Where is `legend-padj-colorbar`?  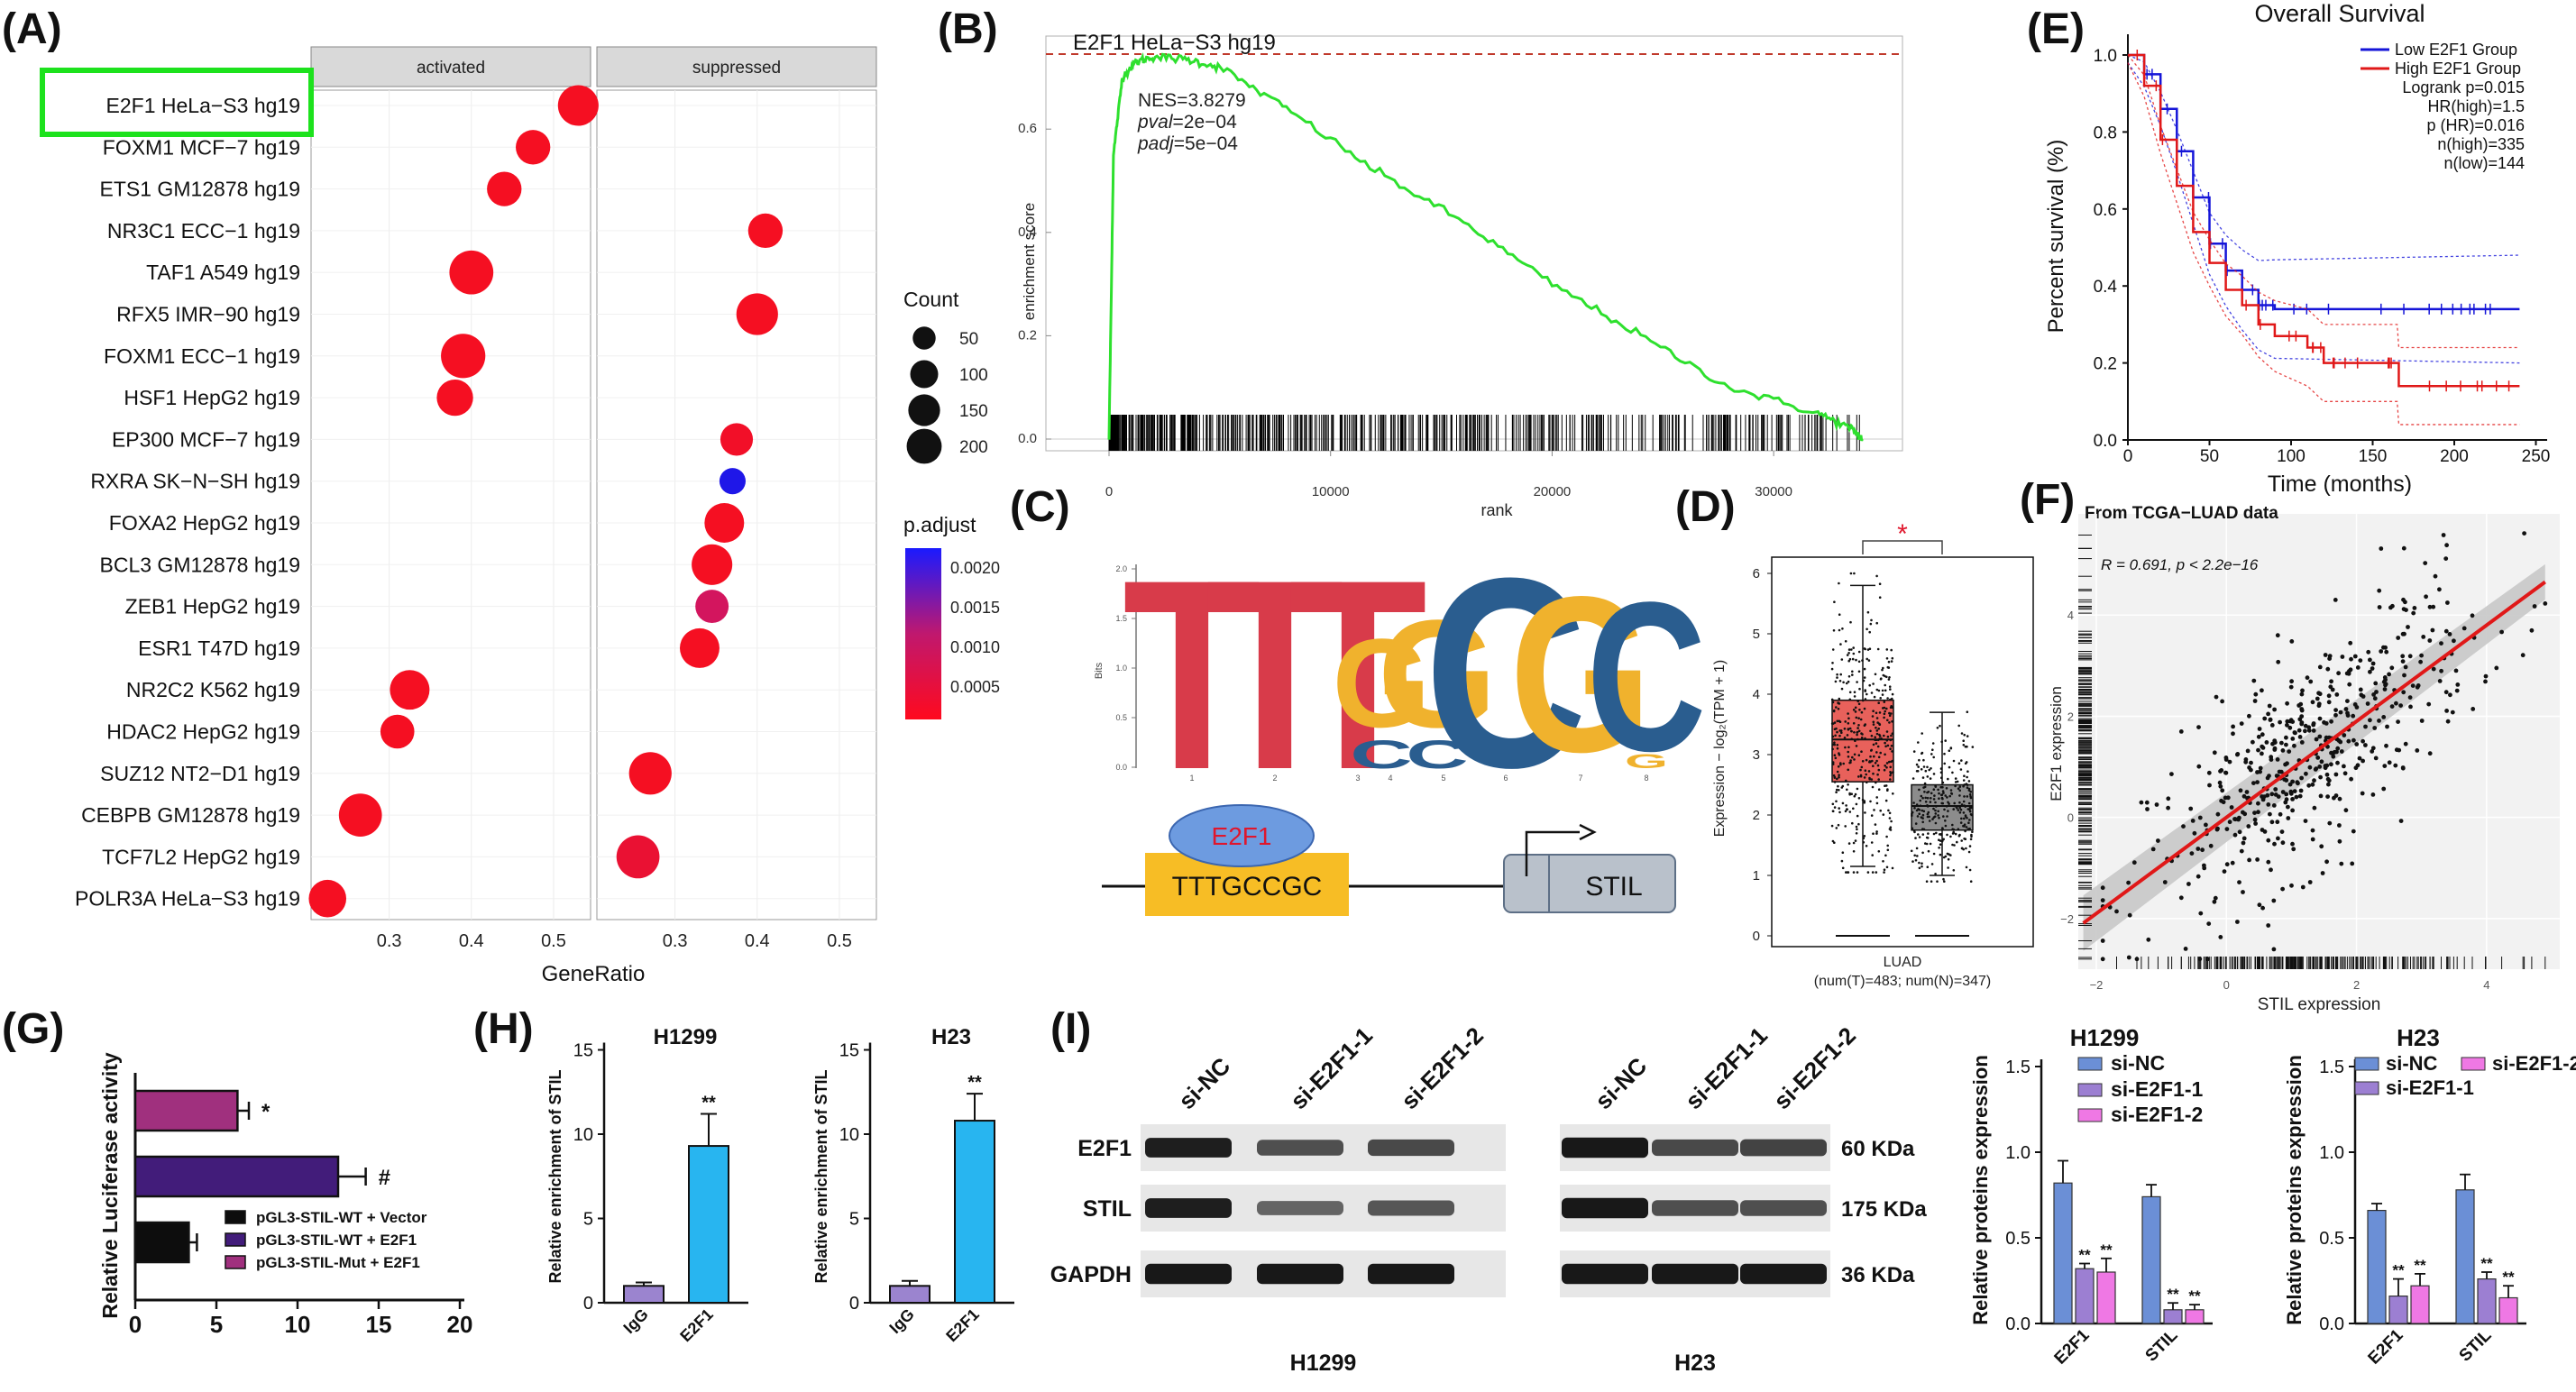
legend-padj-colorbar is located at coordinates (923, 633).